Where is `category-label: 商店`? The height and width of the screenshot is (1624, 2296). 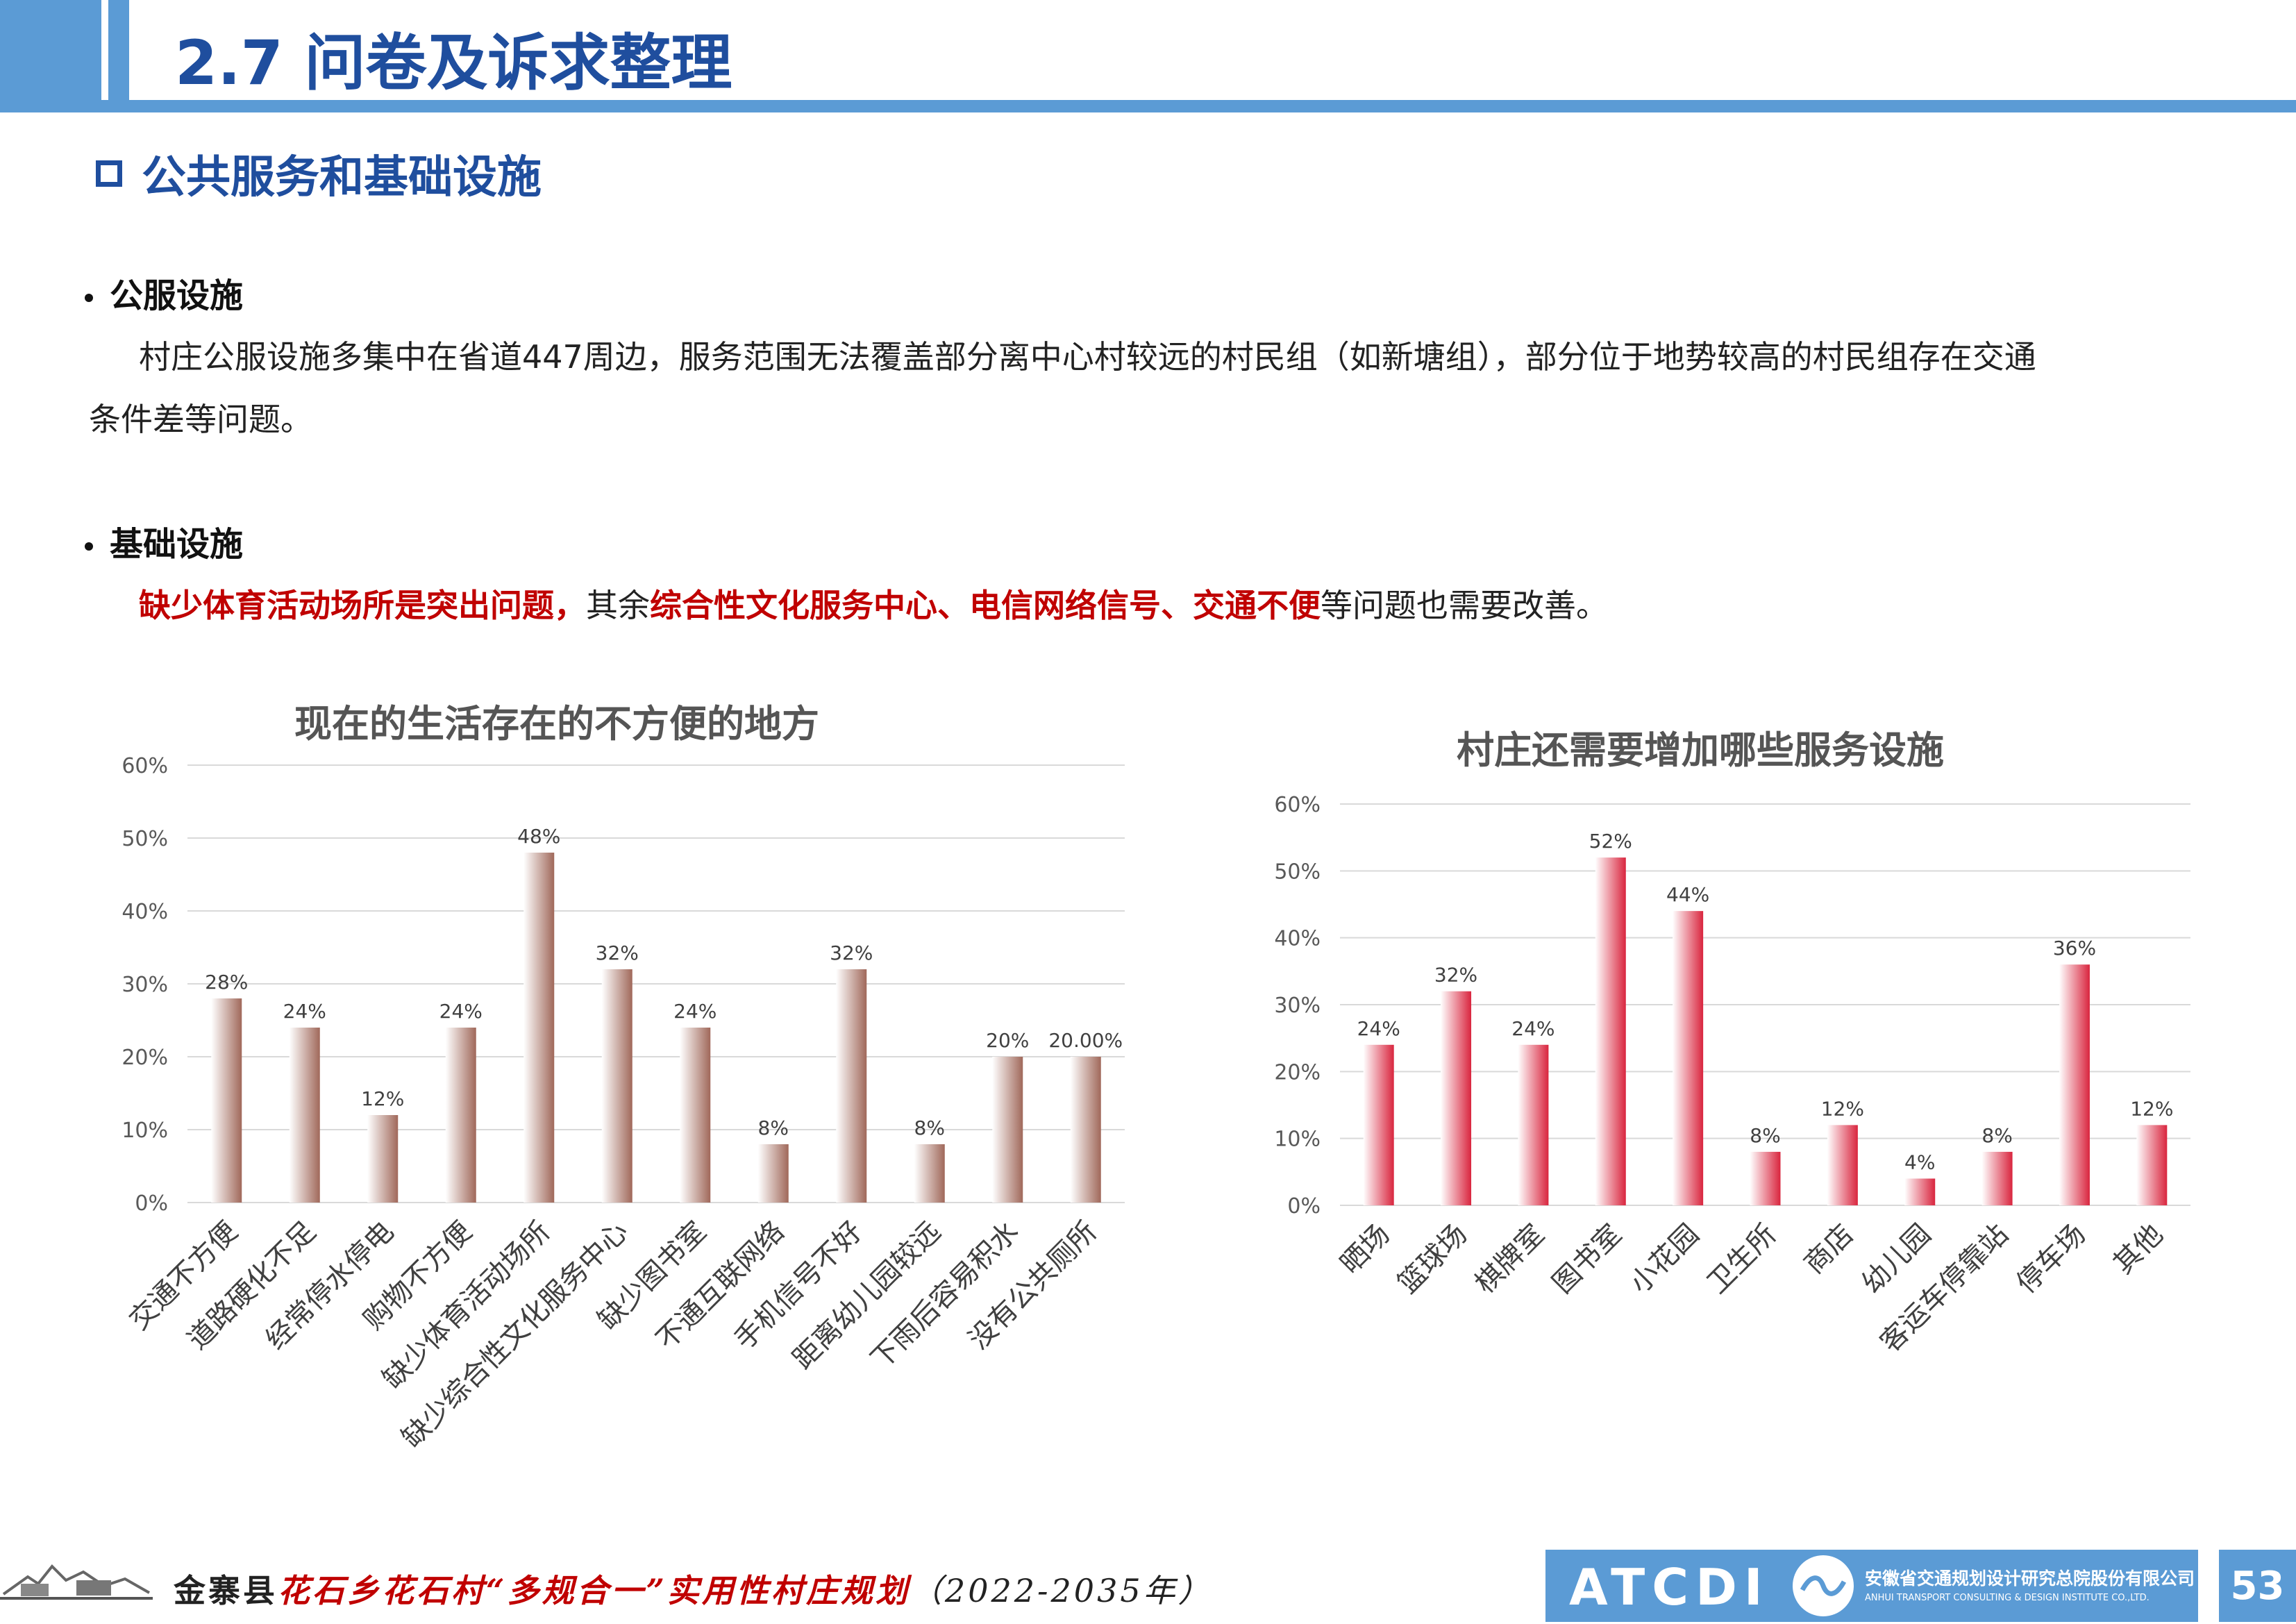 category-label: 商店 is located at coordinates (1829, 1249).